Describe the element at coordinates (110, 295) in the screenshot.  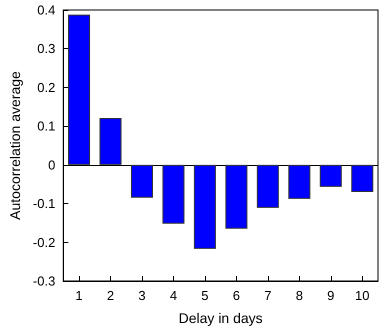
I see `x-tick-label: 2` at that location.